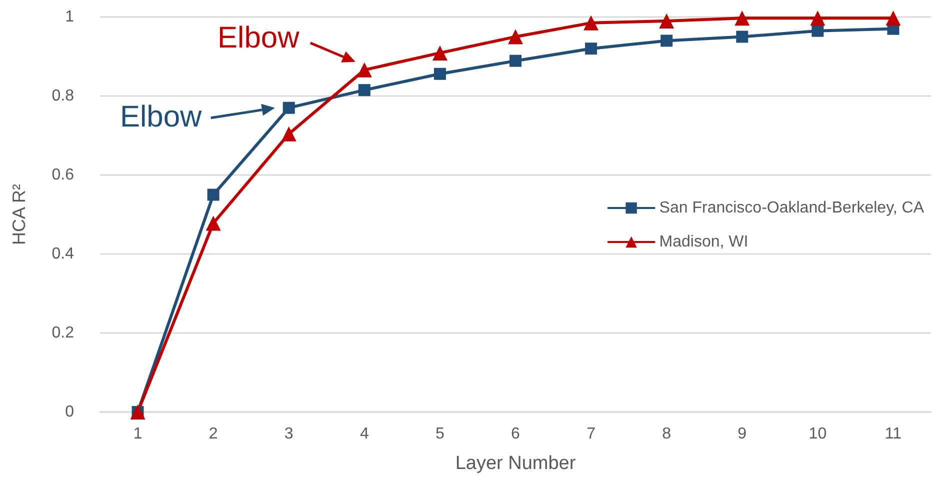 This screenshot has width=939, height=498. What do you see at coordinates (742, 434) in the screenshot?
I see `x-tick-label: 9` at bounding box center [742, 434].